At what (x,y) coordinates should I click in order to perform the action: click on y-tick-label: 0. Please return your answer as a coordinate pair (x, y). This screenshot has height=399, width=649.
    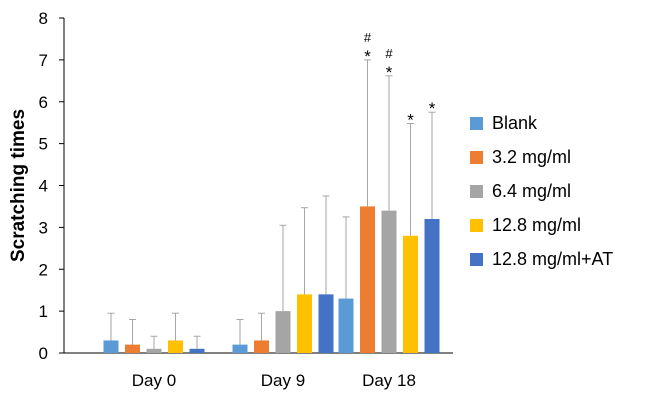
    Looking at the image, I should click on (43, 353).